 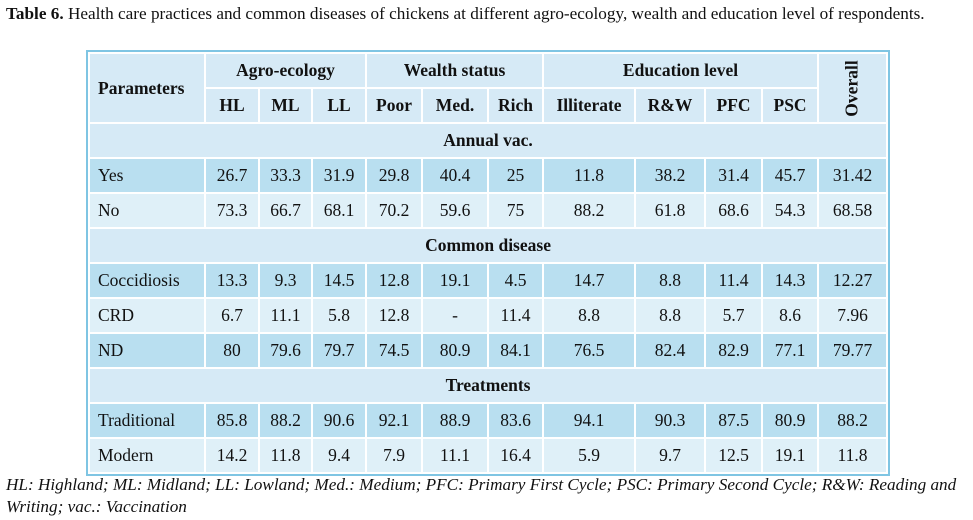 I want to click on table-label: Table 6., so click(x=35, y=13).